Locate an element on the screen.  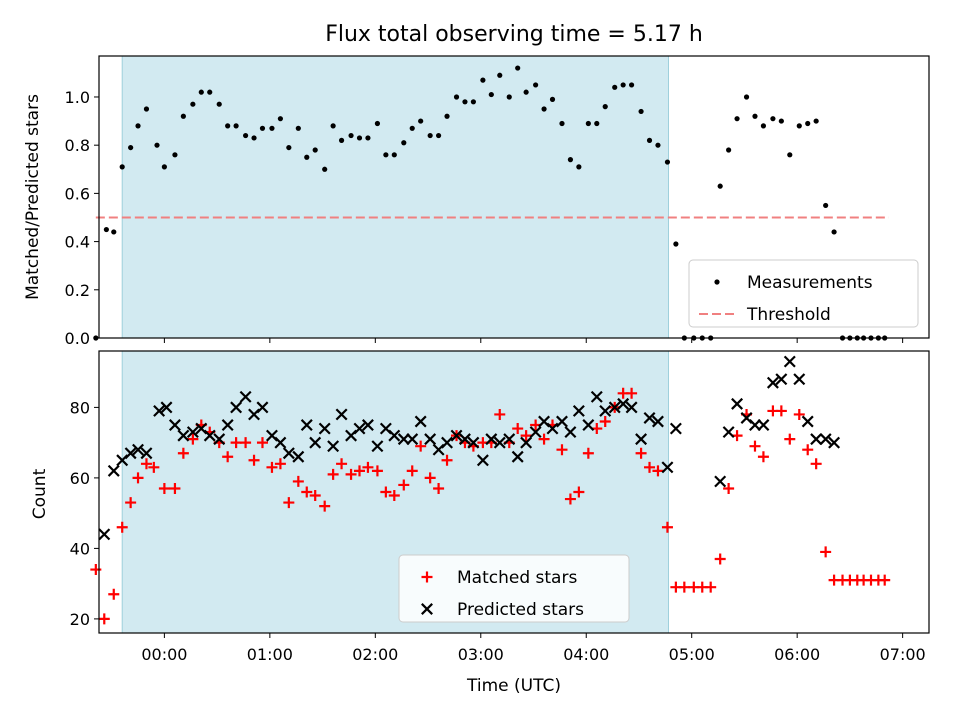
legend-label: Measurements is located at coordinates (810, 283).